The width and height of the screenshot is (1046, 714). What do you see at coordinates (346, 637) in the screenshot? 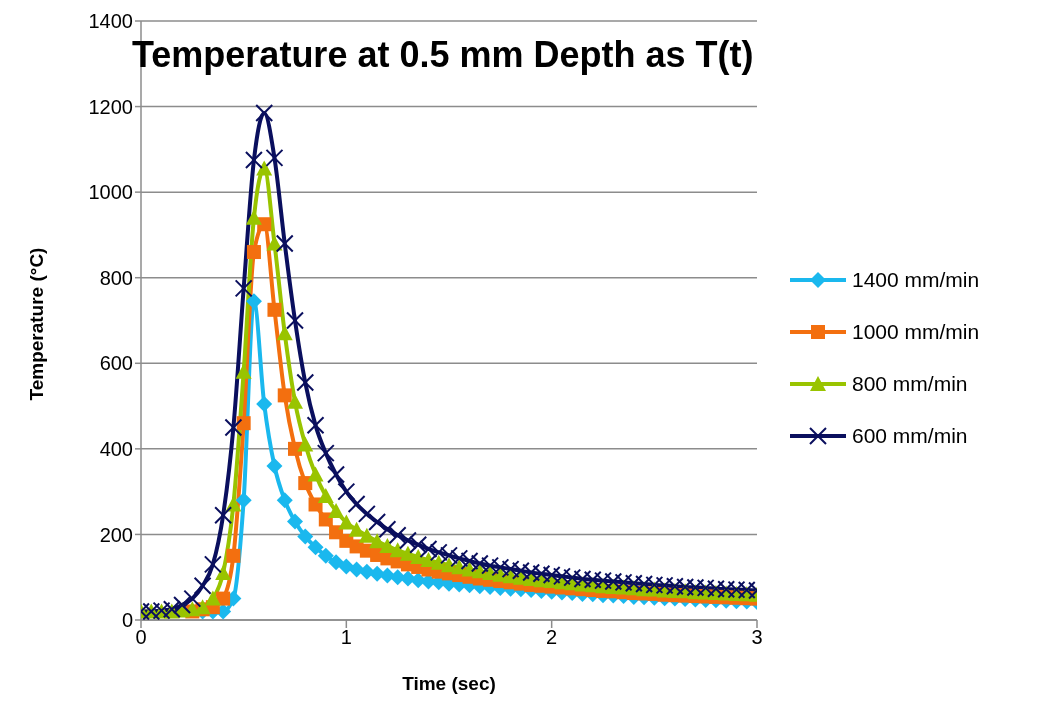
I see `x-tick-label: 1` at bounding box center [346, 637].